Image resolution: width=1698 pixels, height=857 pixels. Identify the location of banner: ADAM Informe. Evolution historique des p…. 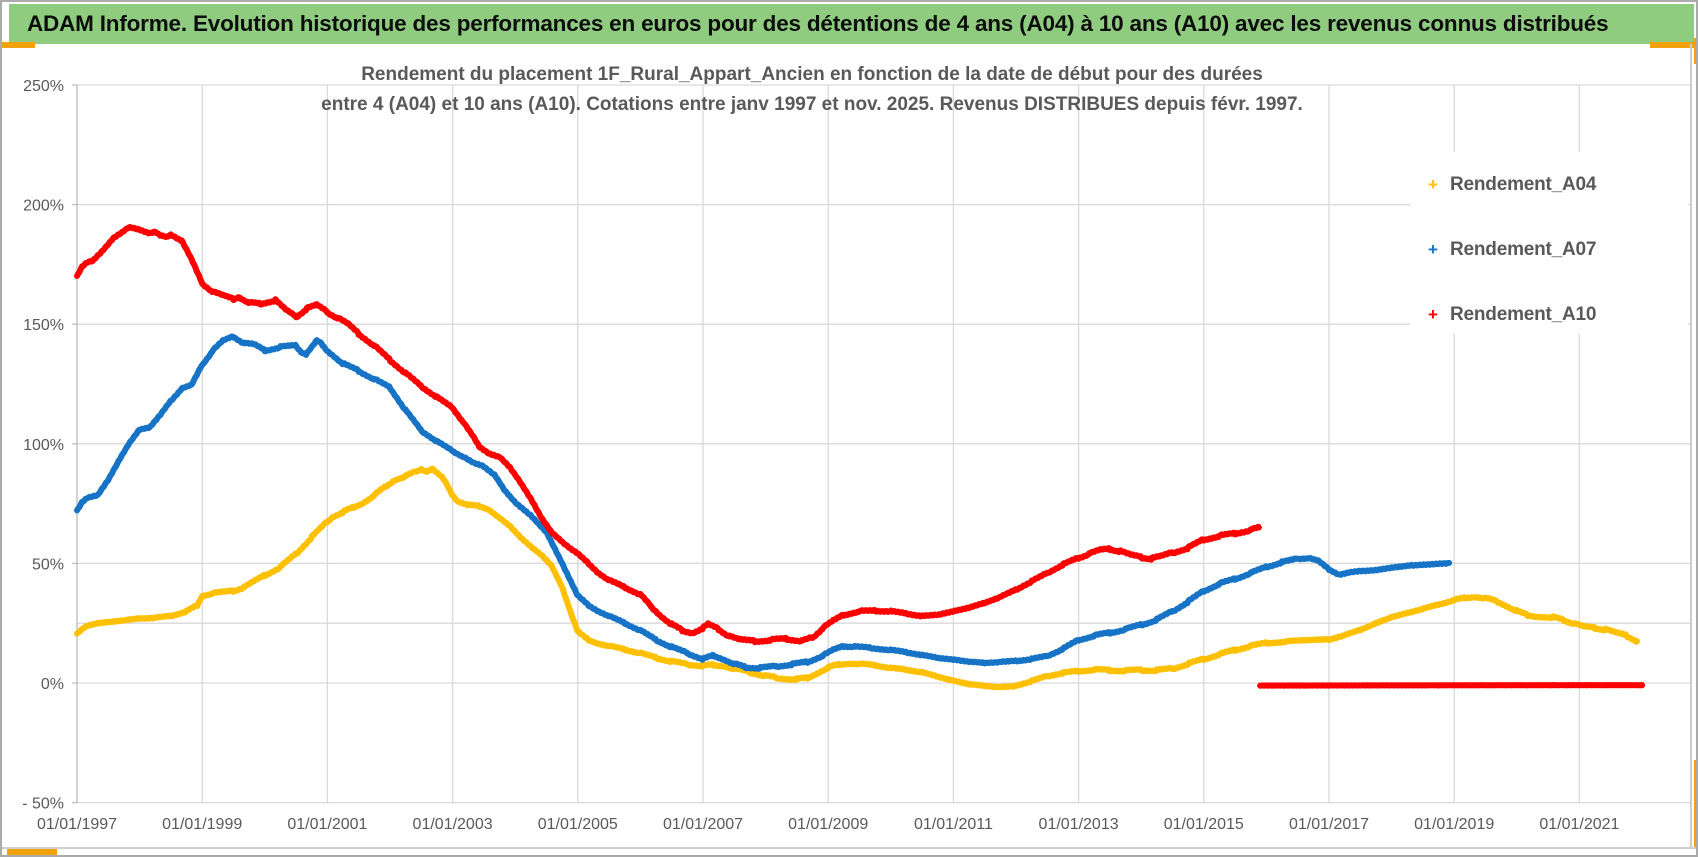
(851, 24).